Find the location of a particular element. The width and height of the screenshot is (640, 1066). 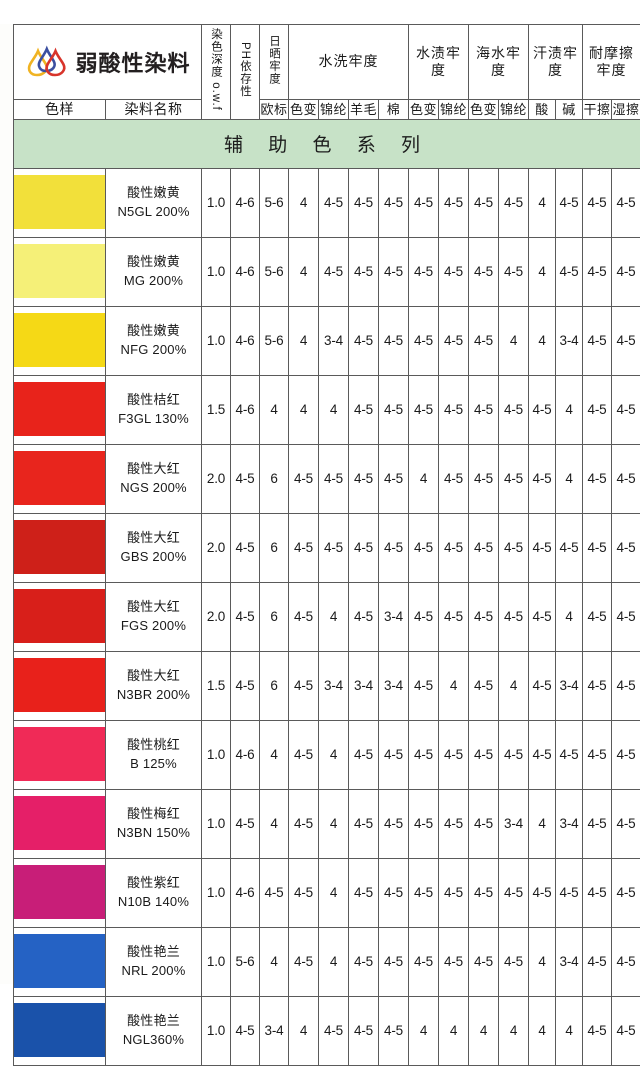

subheader-perspiration-acid: 酸 is located at coordinates (542, 110).